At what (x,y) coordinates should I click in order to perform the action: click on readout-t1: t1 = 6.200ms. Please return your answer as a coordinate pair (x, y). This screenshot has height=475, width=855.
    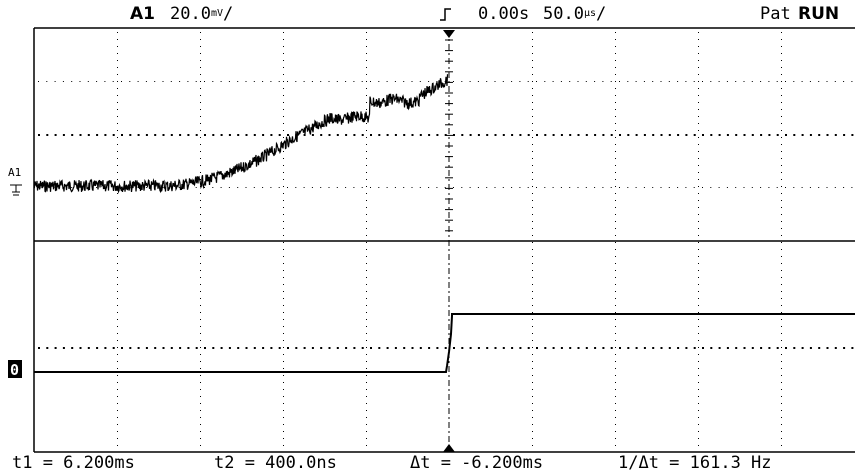
    Looking at the image, I should click on (73, 463).